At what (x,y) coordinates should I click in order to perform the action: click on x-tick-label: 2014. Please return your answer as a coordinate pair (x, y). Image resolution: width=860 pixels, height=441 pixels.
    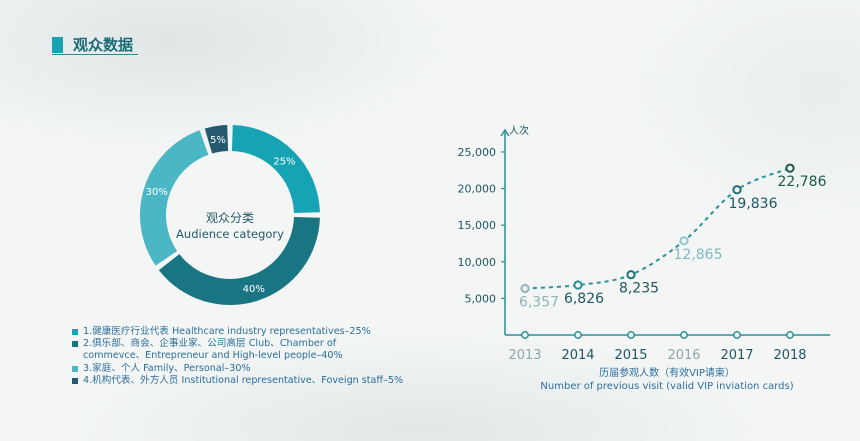
    Looking at the image, I should click on (577, 355).